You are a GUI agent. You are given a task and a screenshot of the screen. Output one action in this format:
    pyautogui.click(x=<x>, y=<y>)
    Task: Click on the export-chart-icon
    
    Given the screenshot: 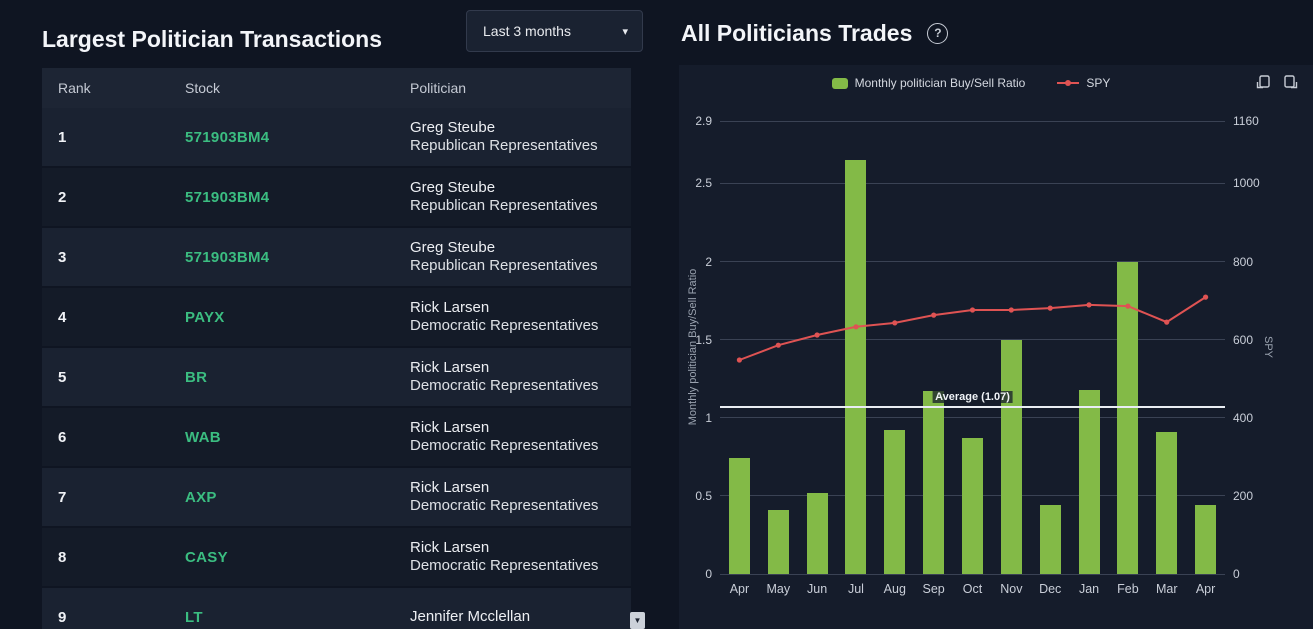 What is the action you would take?
    pyautogui.click(x=1291, y=82)
    